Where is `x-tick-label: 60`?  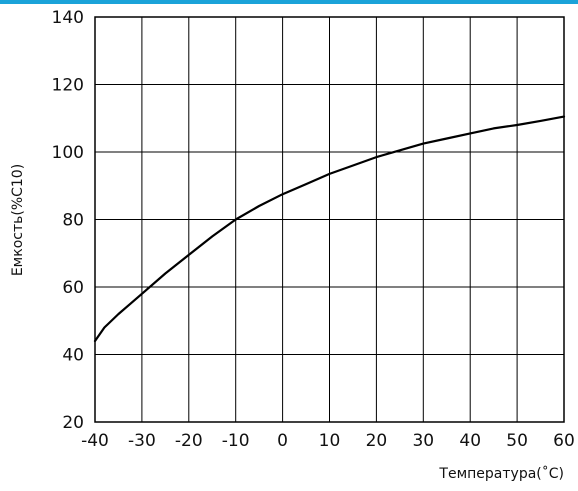
x-tick-label: 60 is located at coordinates (564, 441).